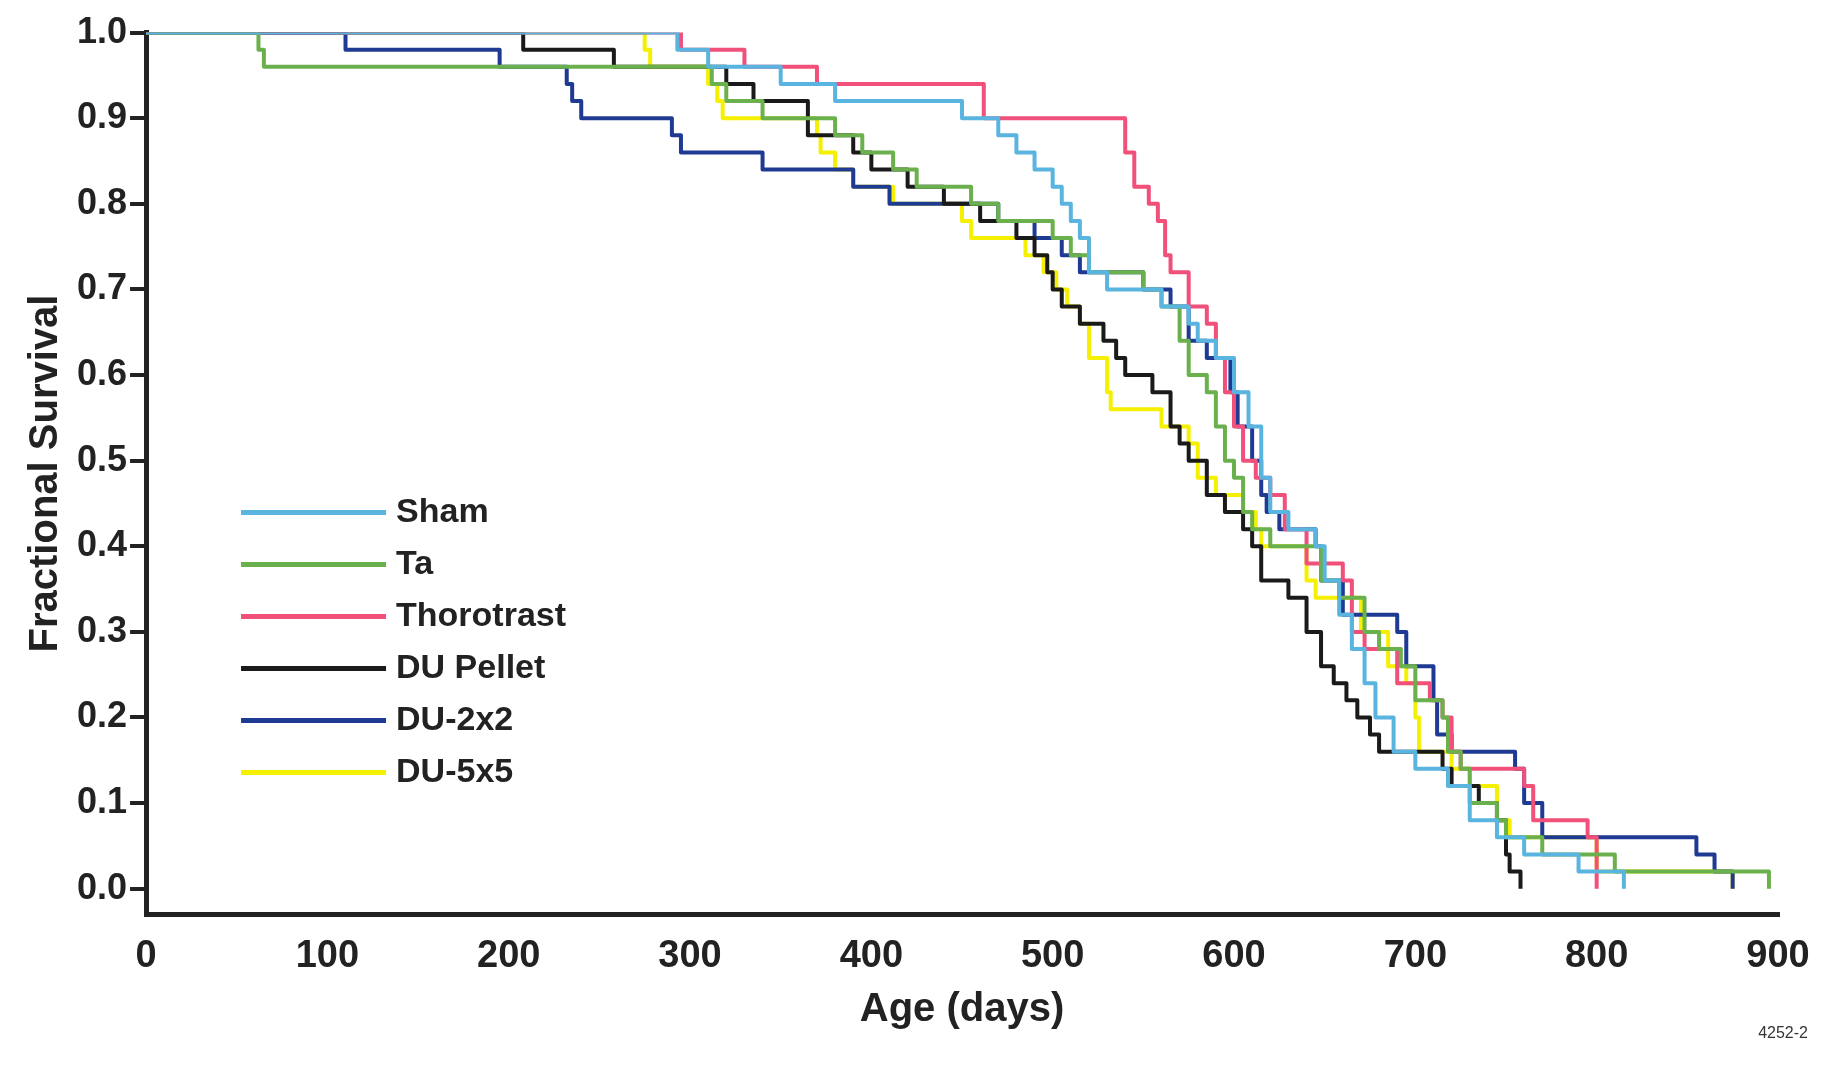 Image resolution: width=1831 pixels, height=1065 pixels. What do you see at coordinates (102, 201) in the screenshot?
I see `y-tick-label: 0.8` at bounding box center [102, 201].